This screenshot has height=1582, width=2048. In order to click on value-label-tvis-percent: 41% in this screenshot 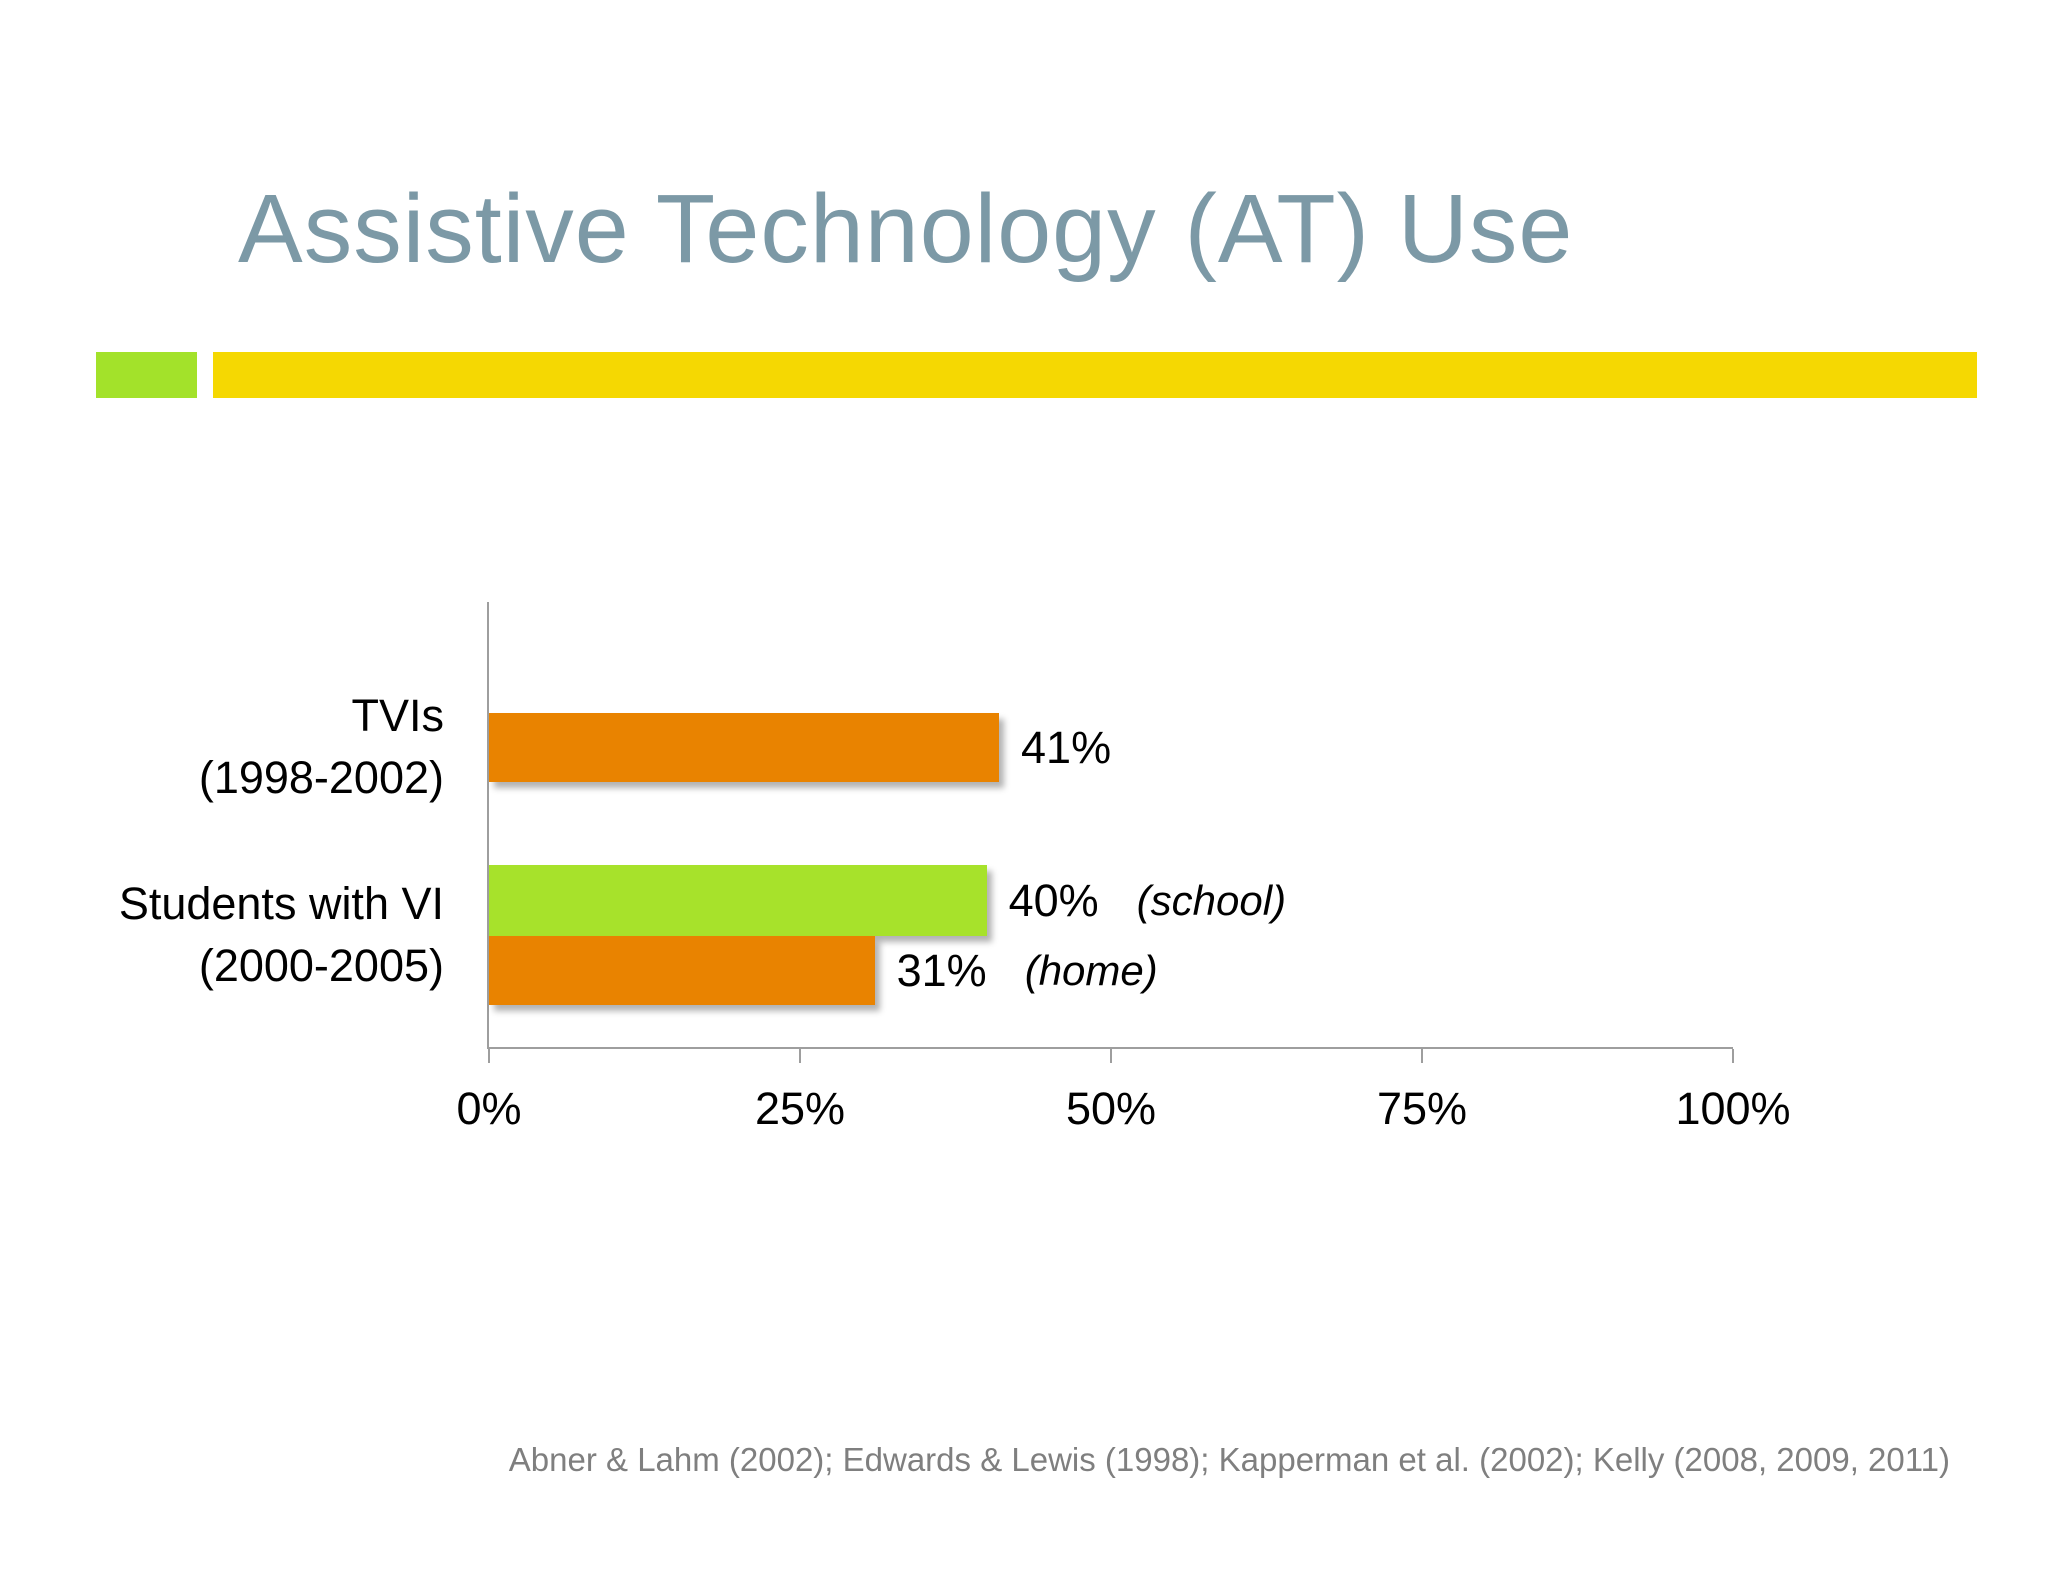, I will do `click(1066, 747)`.